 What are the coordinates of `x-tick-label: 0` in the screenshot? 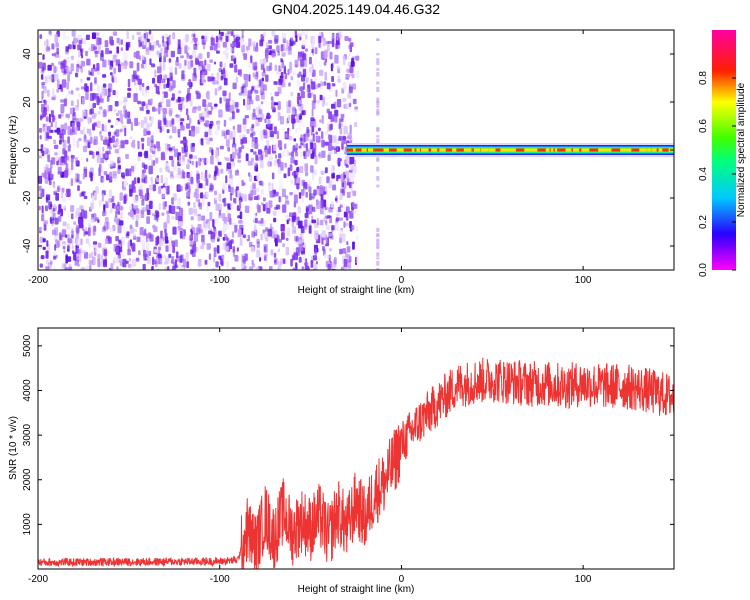 It's located at (402, 280).